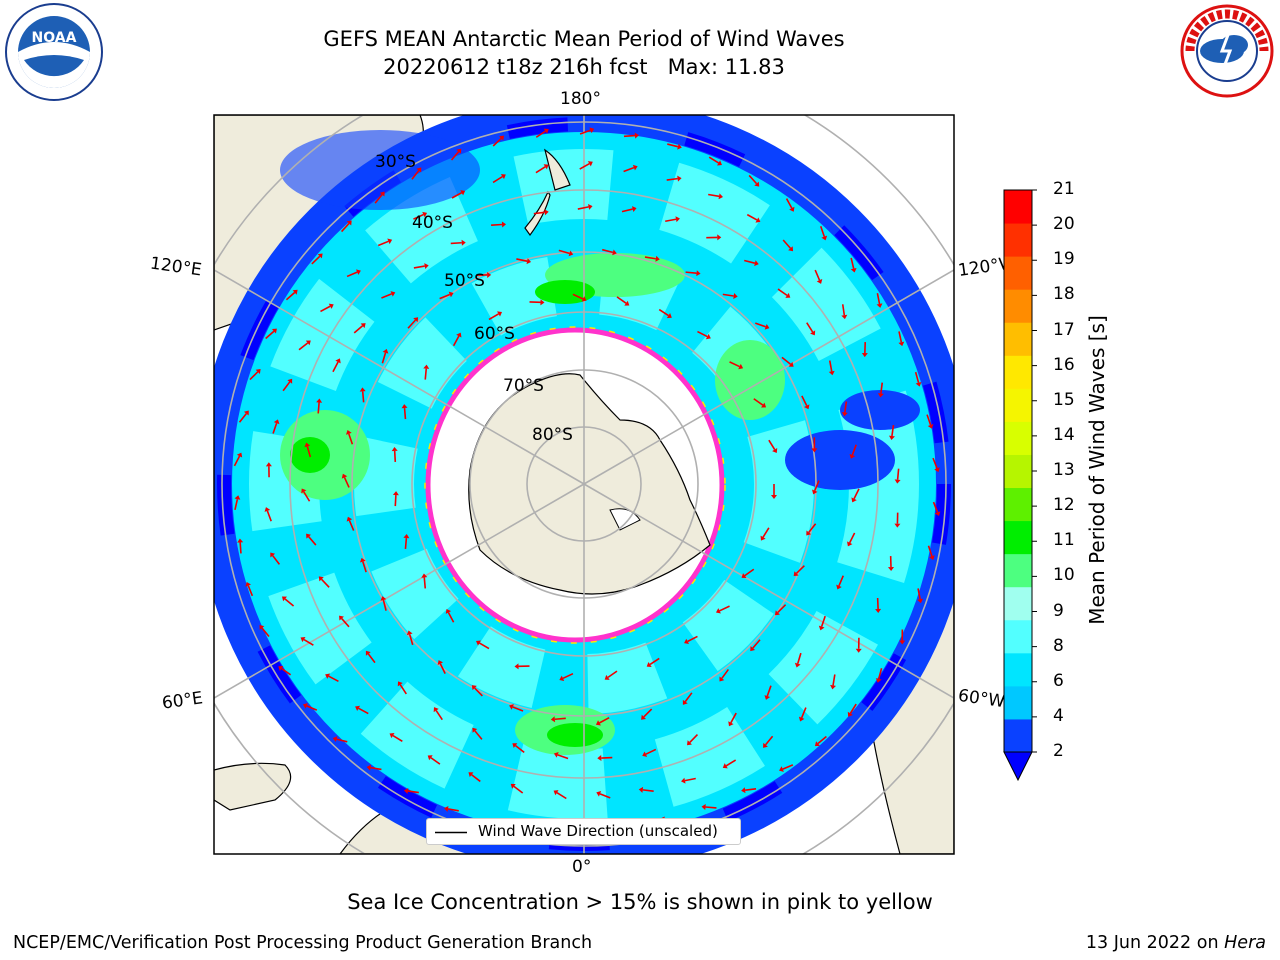 This screenshot has width=1280, height=960. What do you see at coordinates (1064, 575) in the screenshot?
I see `colorbar-tick-label: 10` at bounding box center [1064, 575].